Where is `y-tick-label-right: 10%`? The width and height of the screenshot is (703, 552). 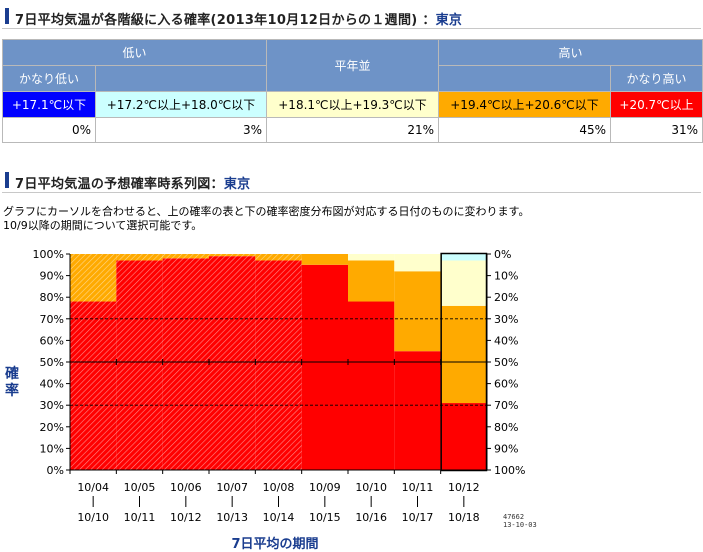
y-tick-label-right: 10% is located at coordinates (506, 276).